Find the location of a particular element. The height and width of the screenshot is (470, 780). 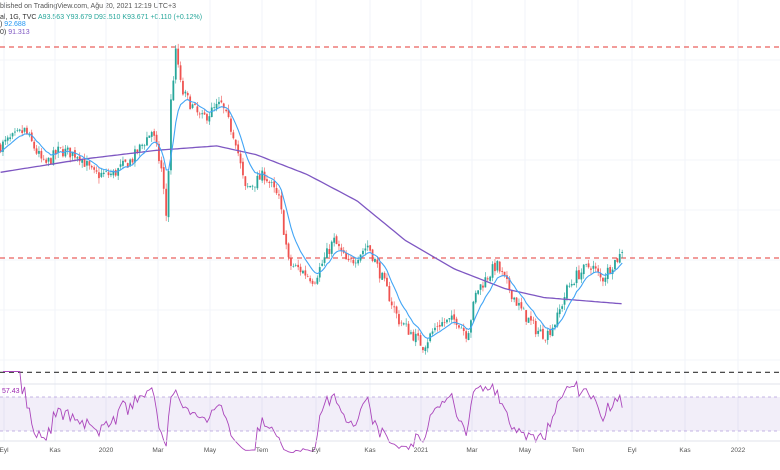

x-tick-label: Kas is located at coordinates (370, 450).